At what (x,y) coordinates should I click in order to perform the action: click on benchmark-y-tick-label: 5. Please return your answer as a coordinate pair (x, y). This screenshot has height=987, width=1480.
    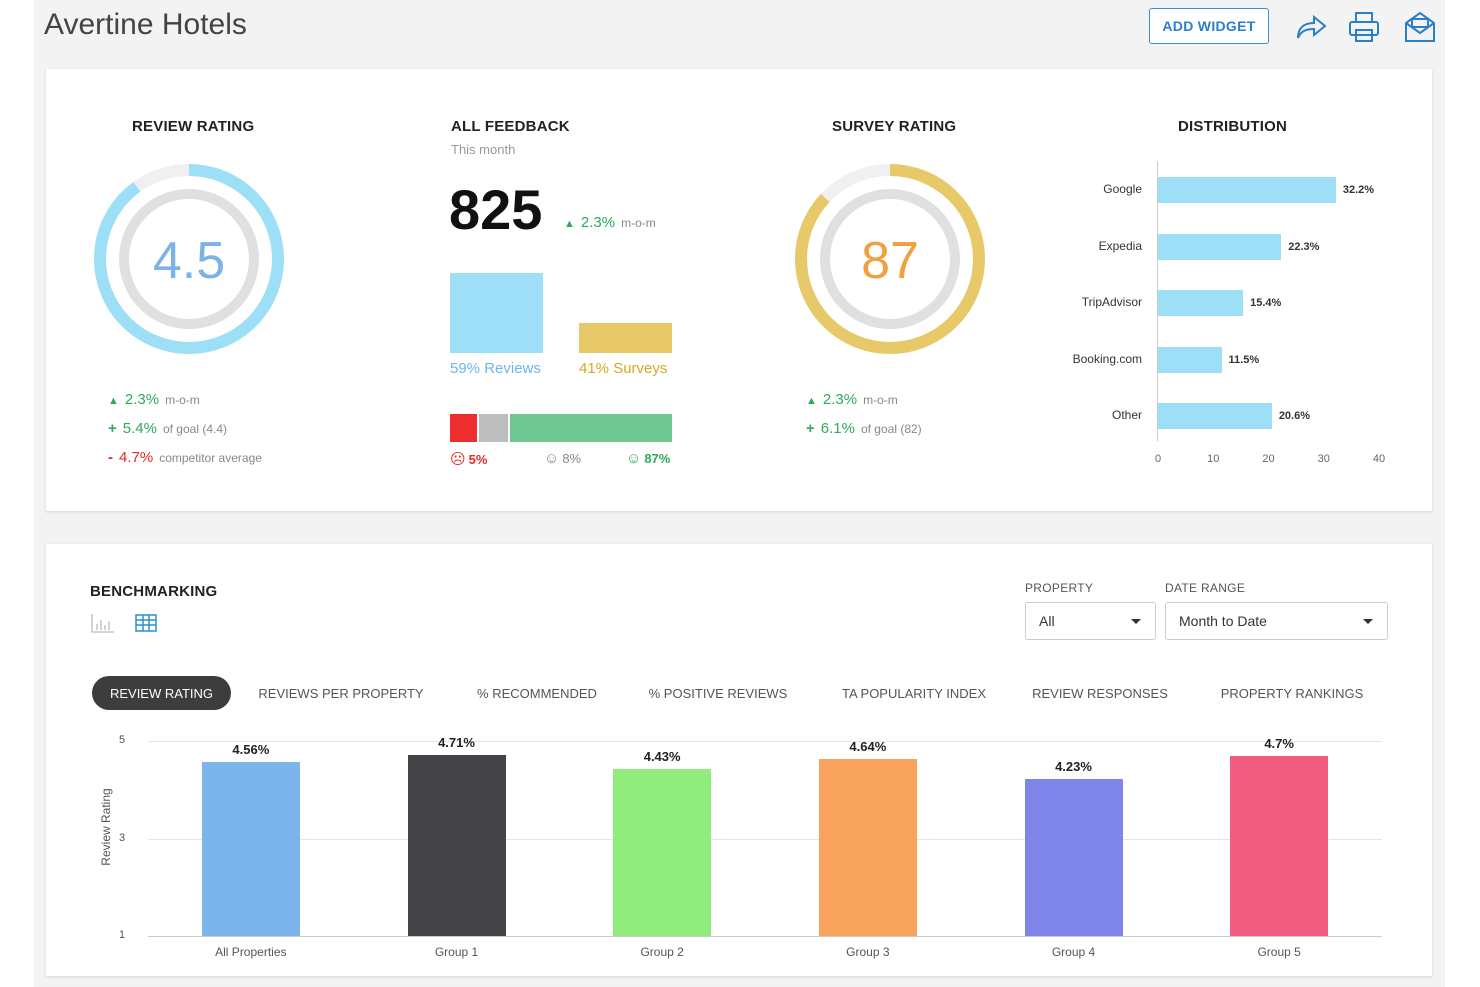
    Looking at the image, I should click on (122, 740).